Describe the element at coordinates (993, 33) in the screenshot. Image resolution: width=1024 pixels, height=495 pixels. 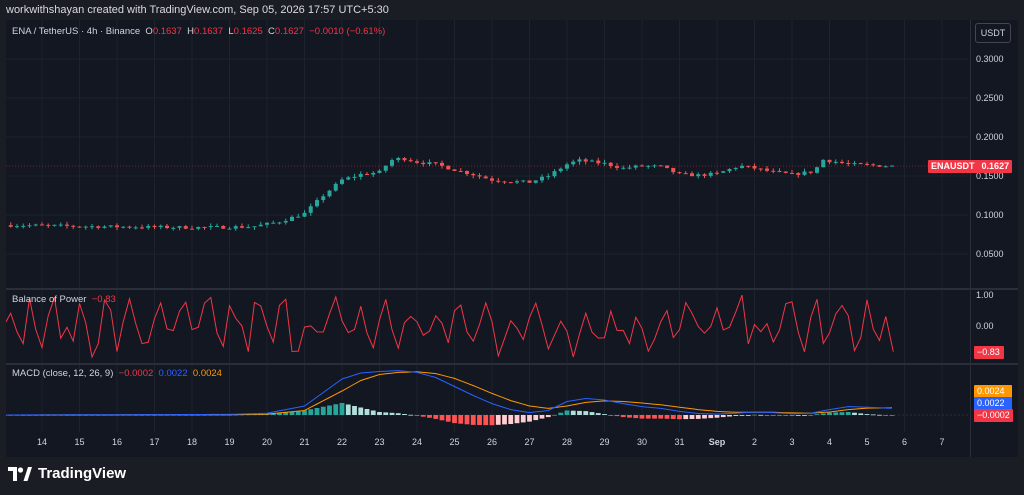
I see `currency-button: USDT` at that location.